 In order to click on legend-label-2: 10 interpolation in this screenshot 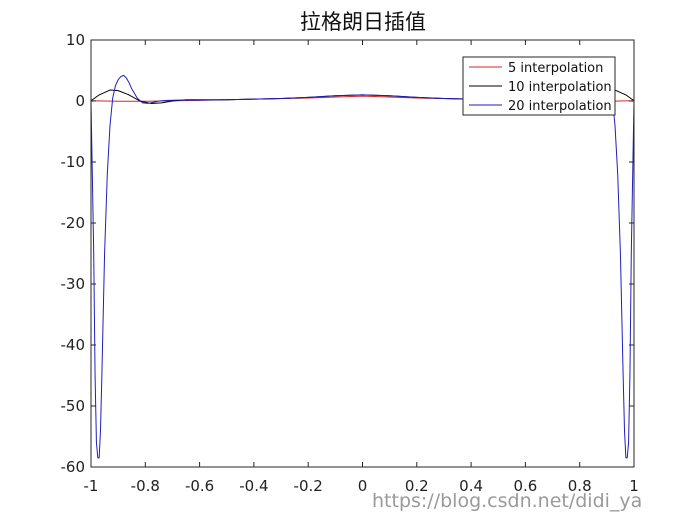, I will do `click(560, 87)`.